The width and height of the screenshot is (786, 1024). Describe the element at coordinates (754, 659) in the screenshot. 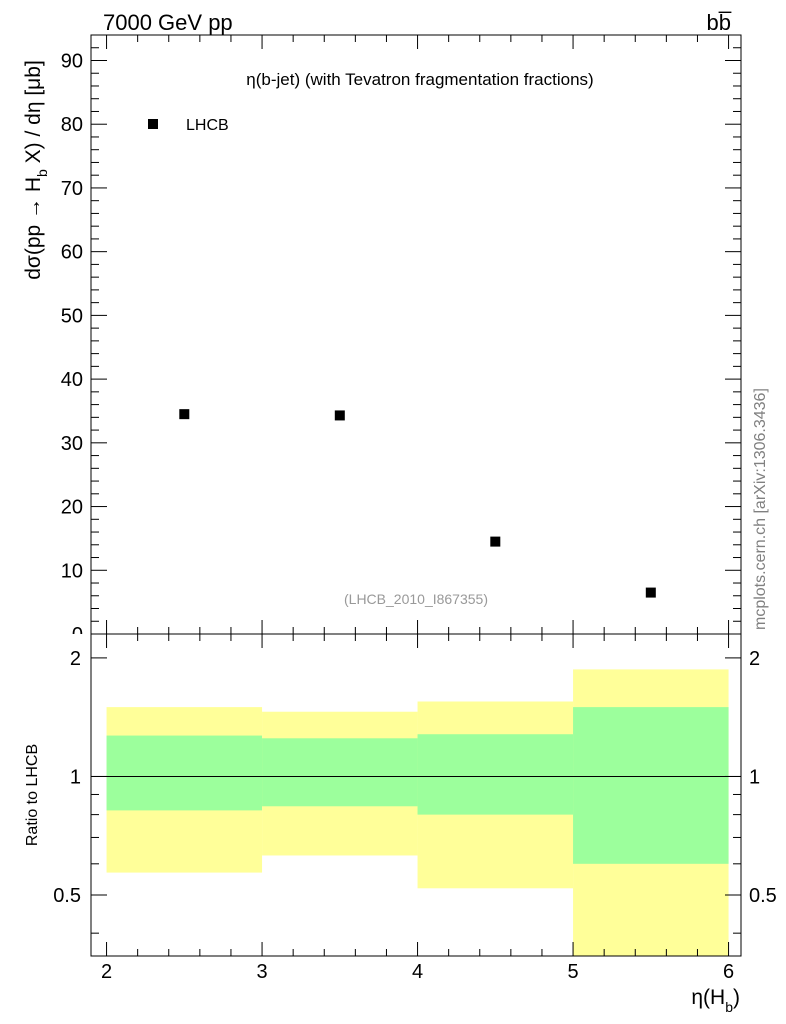

I see `ratio-y-tick-label-right: 2` at that location.